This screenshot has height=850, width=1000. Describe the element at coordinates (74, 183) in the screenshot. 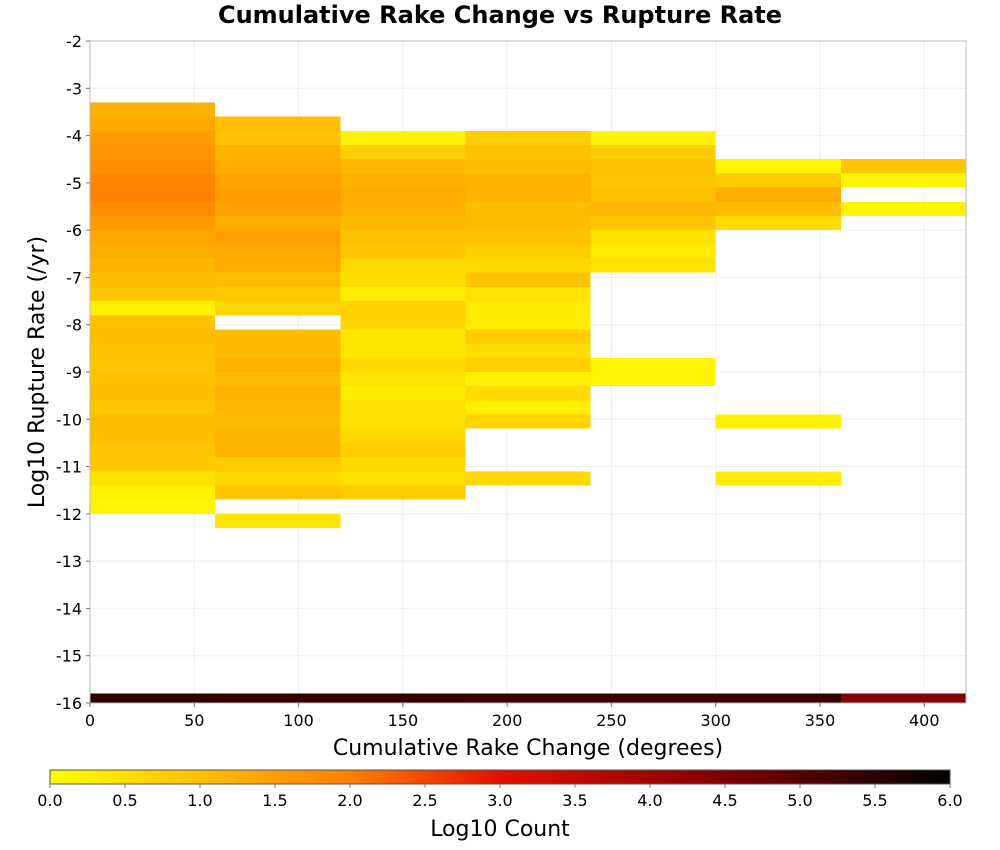

I see `y-tick-label: -5` at that location.